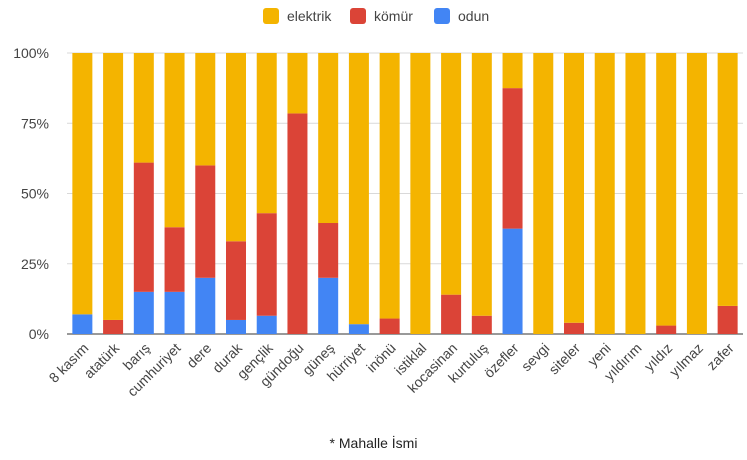 This screenshot has width=747, height=460. What do you see at coordinates (39, 334) in the screenshot?
I see `y-tick-label: 0%` at bounding box center [39, 334].